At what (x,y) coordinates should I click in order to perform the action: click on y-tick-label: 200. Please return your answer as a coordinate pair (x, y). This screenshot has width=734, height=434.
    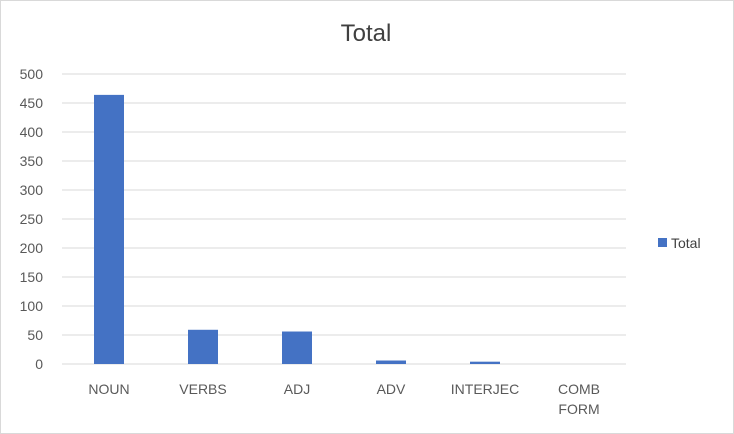
    Looking at the image, I should click on (32, 248).